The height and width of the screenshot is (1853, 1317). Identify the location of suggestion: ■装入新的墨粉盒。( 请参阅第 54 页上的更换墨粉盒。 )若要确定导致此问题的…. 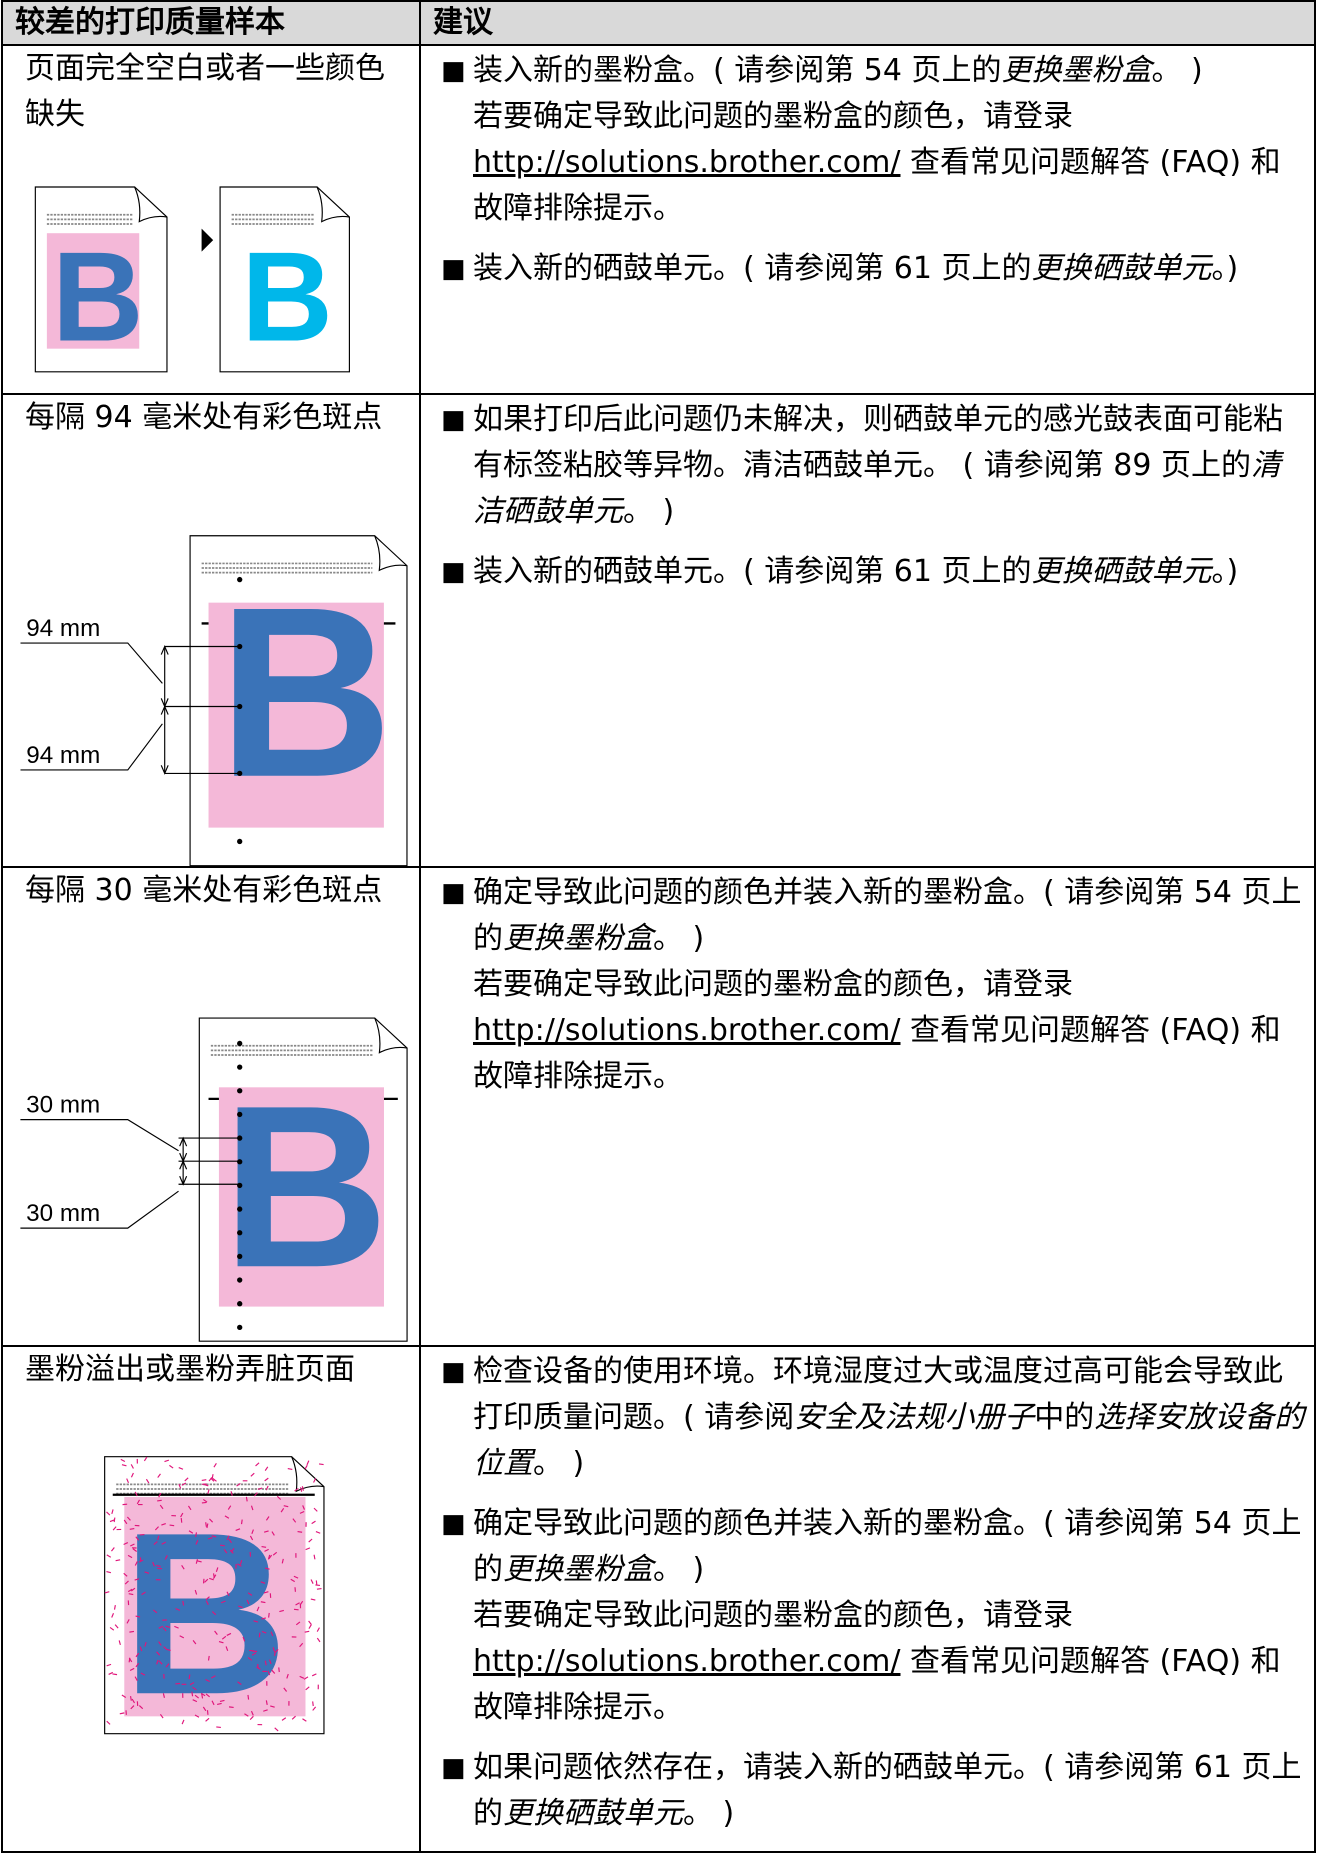
(873, 140).